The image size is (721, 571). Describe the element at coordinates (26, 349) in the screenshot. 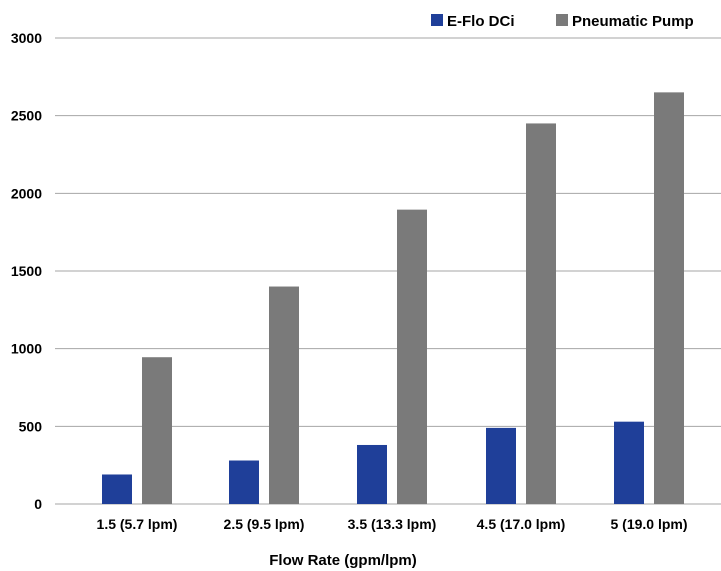

I see `y-tick-label: 1000` at that location.